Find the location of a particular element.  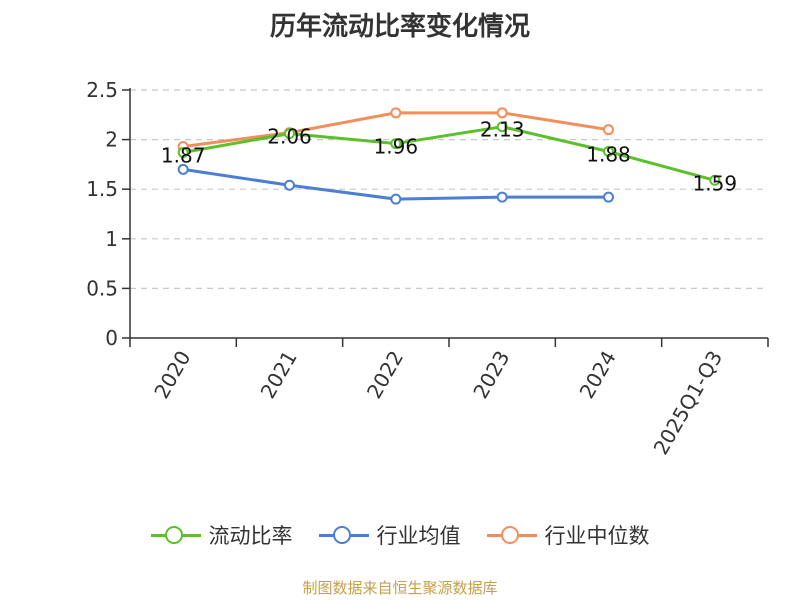

x-tick-label: 2020 is located at coordinates (172, 375).